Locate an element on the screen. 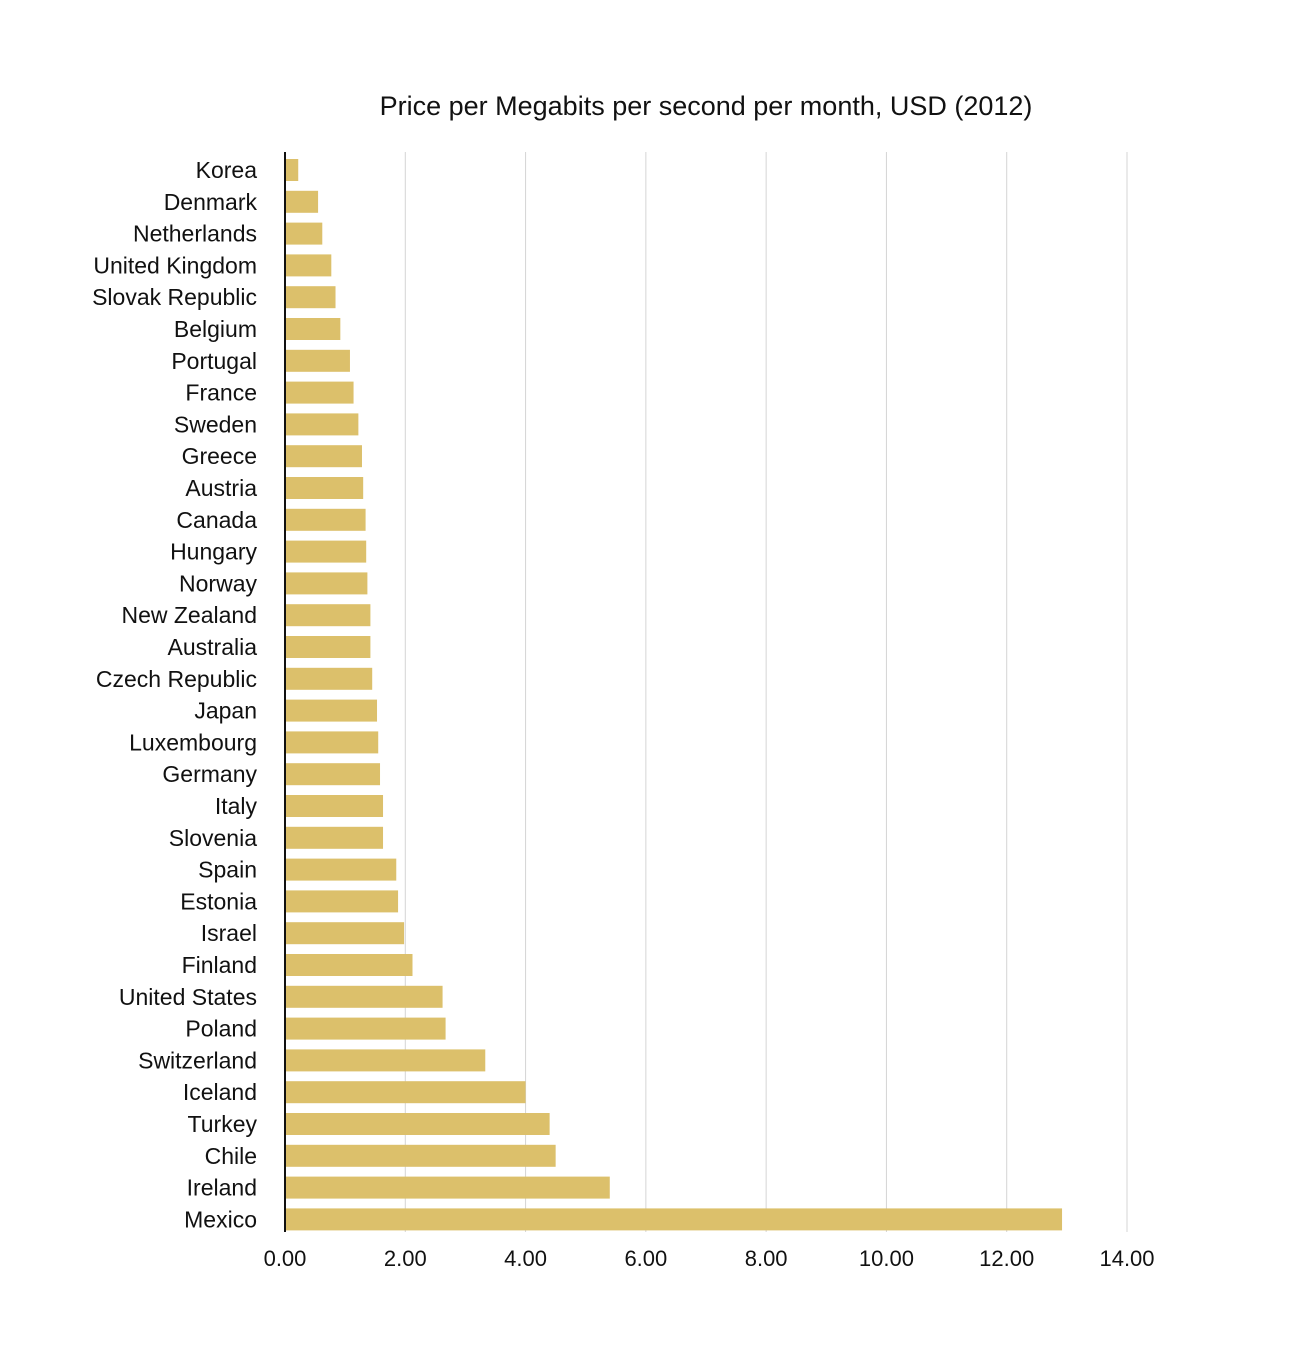 The width and height of the screenshot is (1292, 1353). category-label: Mexico is located at coordinates (220, 1219).